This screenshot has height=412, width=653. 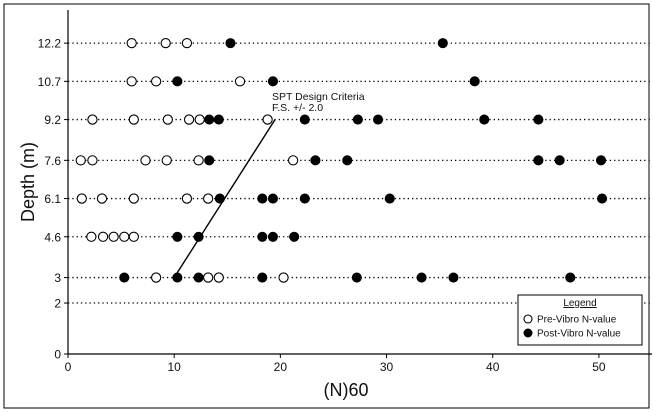 What do you see at coordinates (318, 97) in the screenshot?
I see `annotation-line-1: SPT Design Criteria` at bounding box center [318, 97].